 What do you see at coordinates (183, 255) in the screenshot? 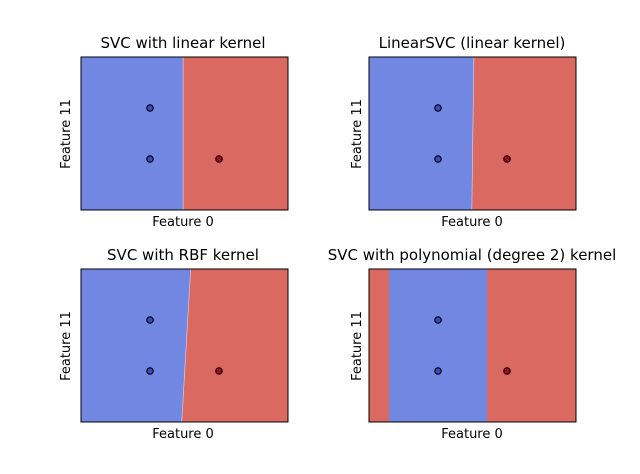
I see `subplot-title: SVC with RBF kernel` at bounding box center [183, 255].